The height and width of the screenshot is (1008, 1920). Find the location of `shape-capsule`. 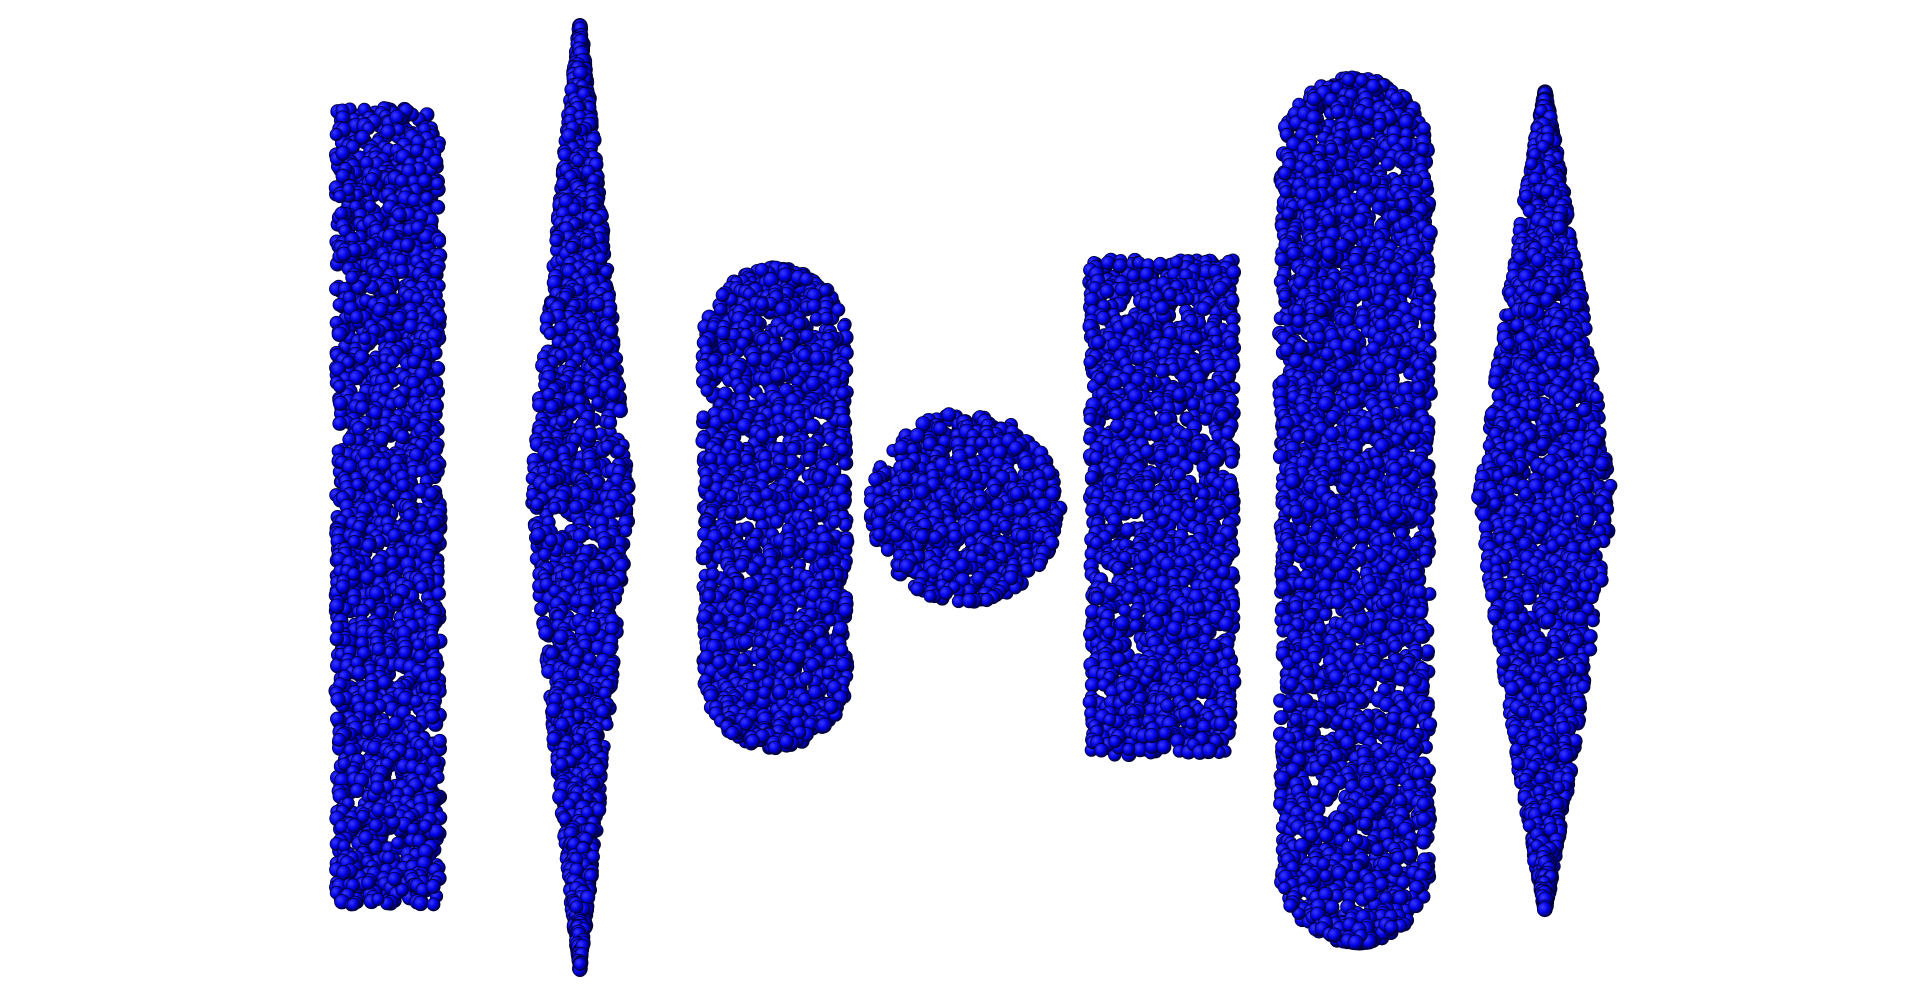

shape-capsule is located at coordinates (775, 508).